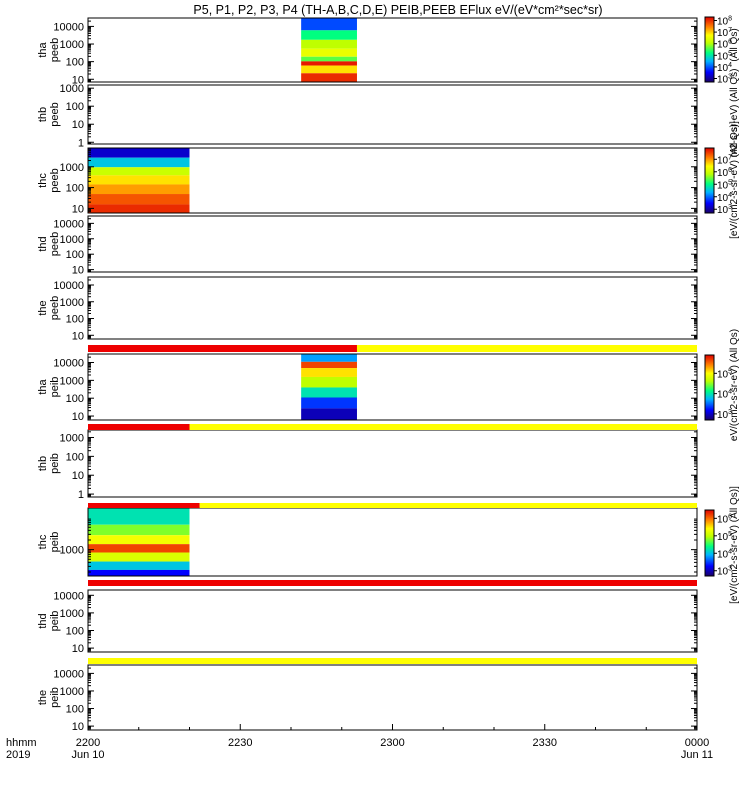  What do you see at coordinates (43, 114) in the screenshot?
I see `panel-probe-label: thb` at bounding box center [43, 114].